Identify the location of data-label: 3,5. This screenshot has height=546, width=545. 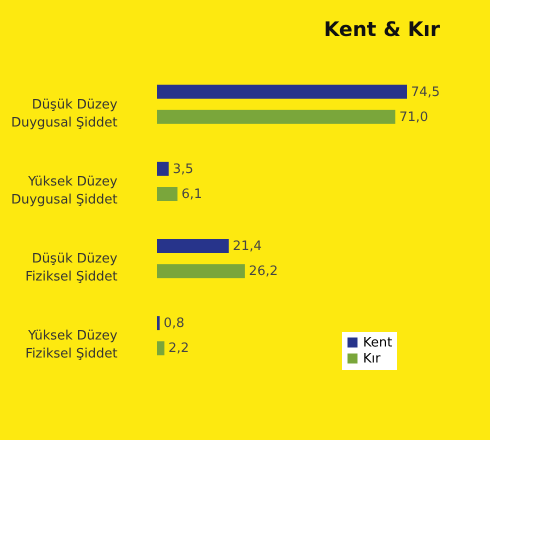
(183, 169).